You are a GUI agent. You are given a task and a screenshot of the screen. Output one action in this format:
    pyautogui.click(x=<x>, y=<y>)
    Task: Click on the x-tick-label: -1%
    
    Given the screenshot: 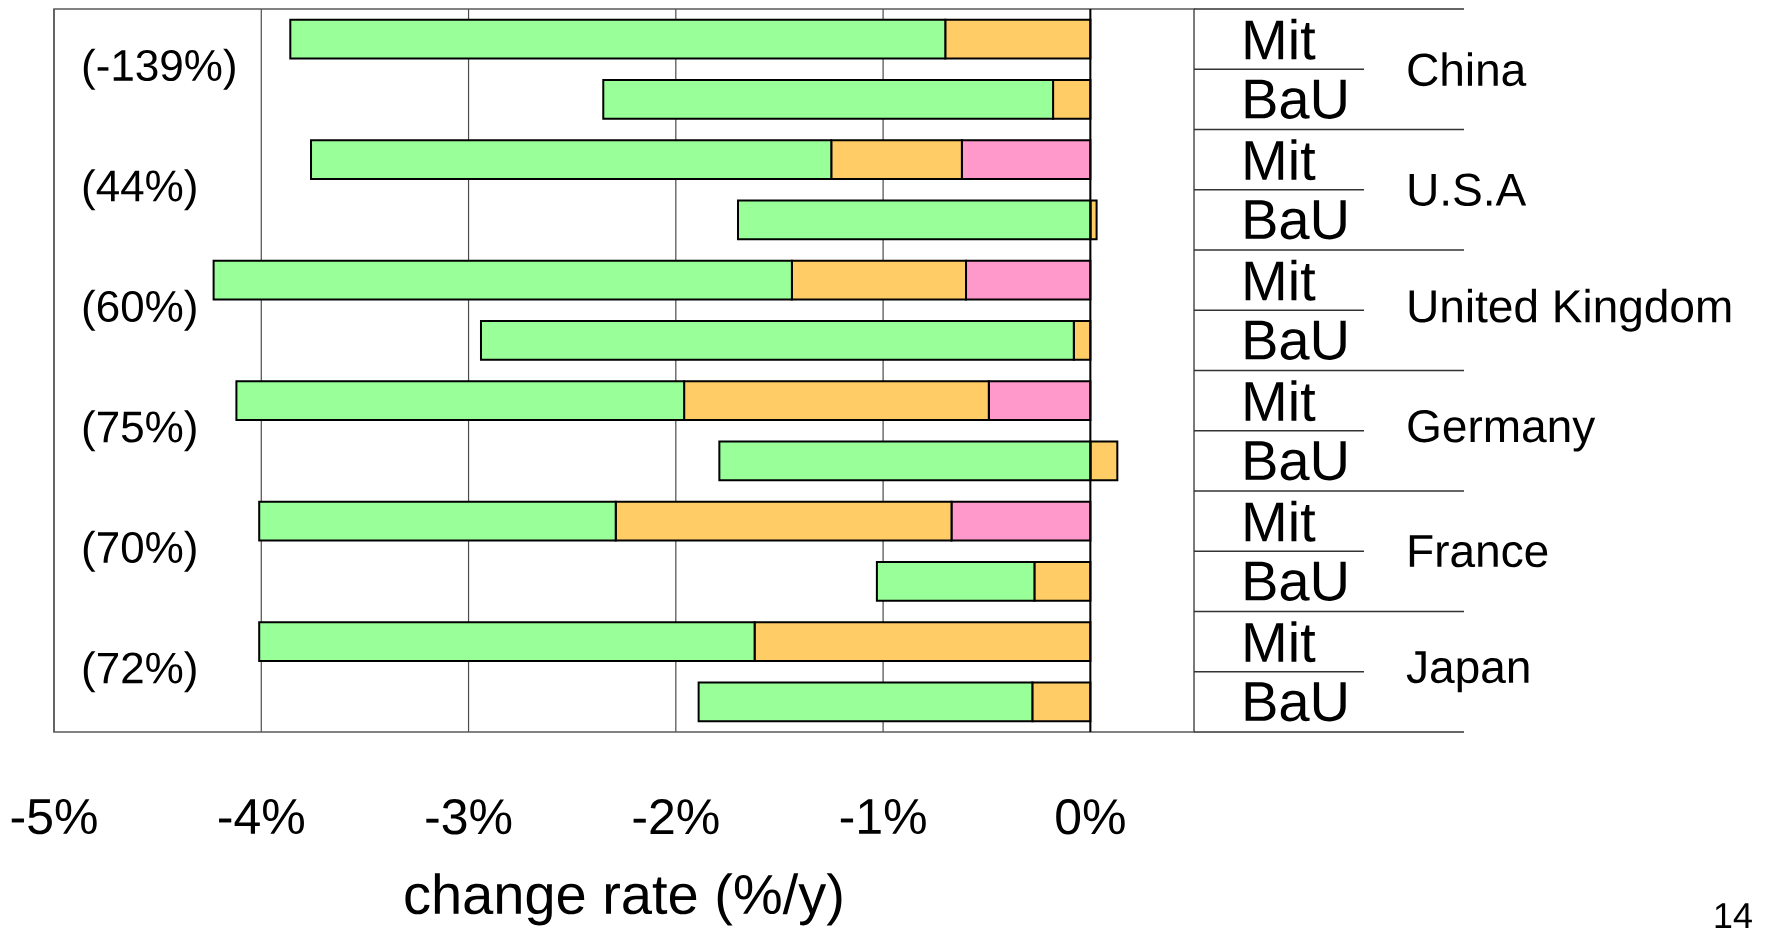 What is the action you would take?
    pyautogui.click(x=883, y=817)
    